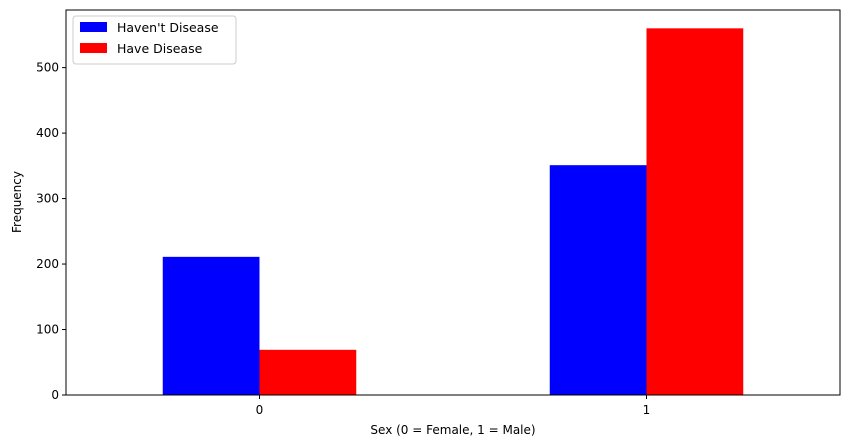 The width and height of the screenshot is (850, 448). Describe the element at coordinates (160, 48) in the screenshot. I see `legend-label-have-disease: Have Disease` at that location.